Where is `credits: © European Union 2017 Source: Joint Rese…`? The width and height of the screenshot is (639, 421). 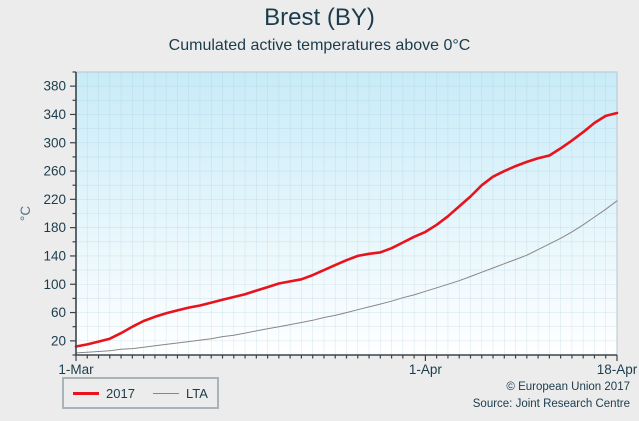
credits: © European Union 2017 Source: Joint Rese… is located at coordinates (551, 395).